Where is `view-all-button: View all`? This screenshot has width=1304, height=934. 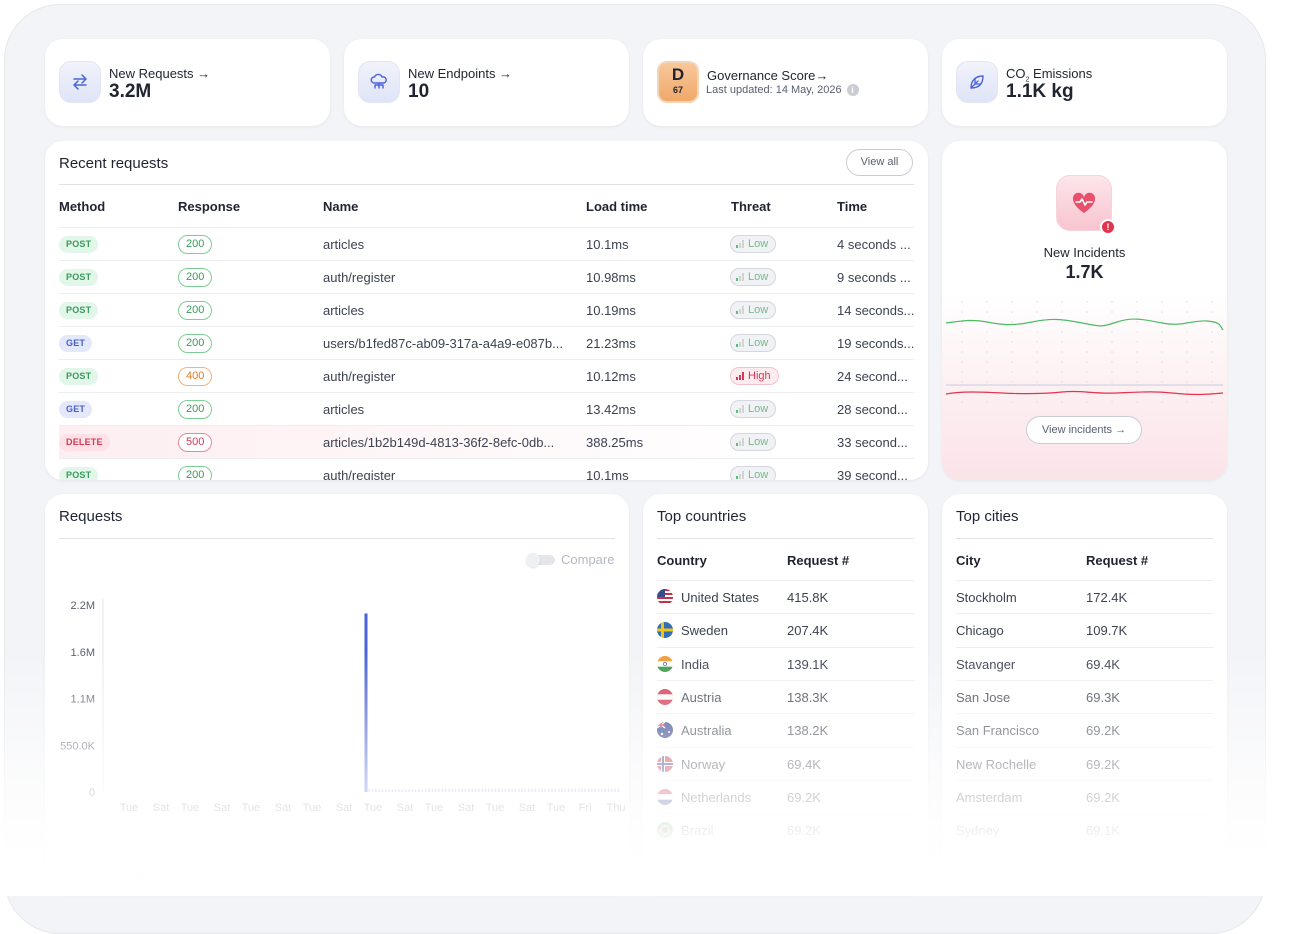
view-all-button: View all is located at coordinates (879, 162).